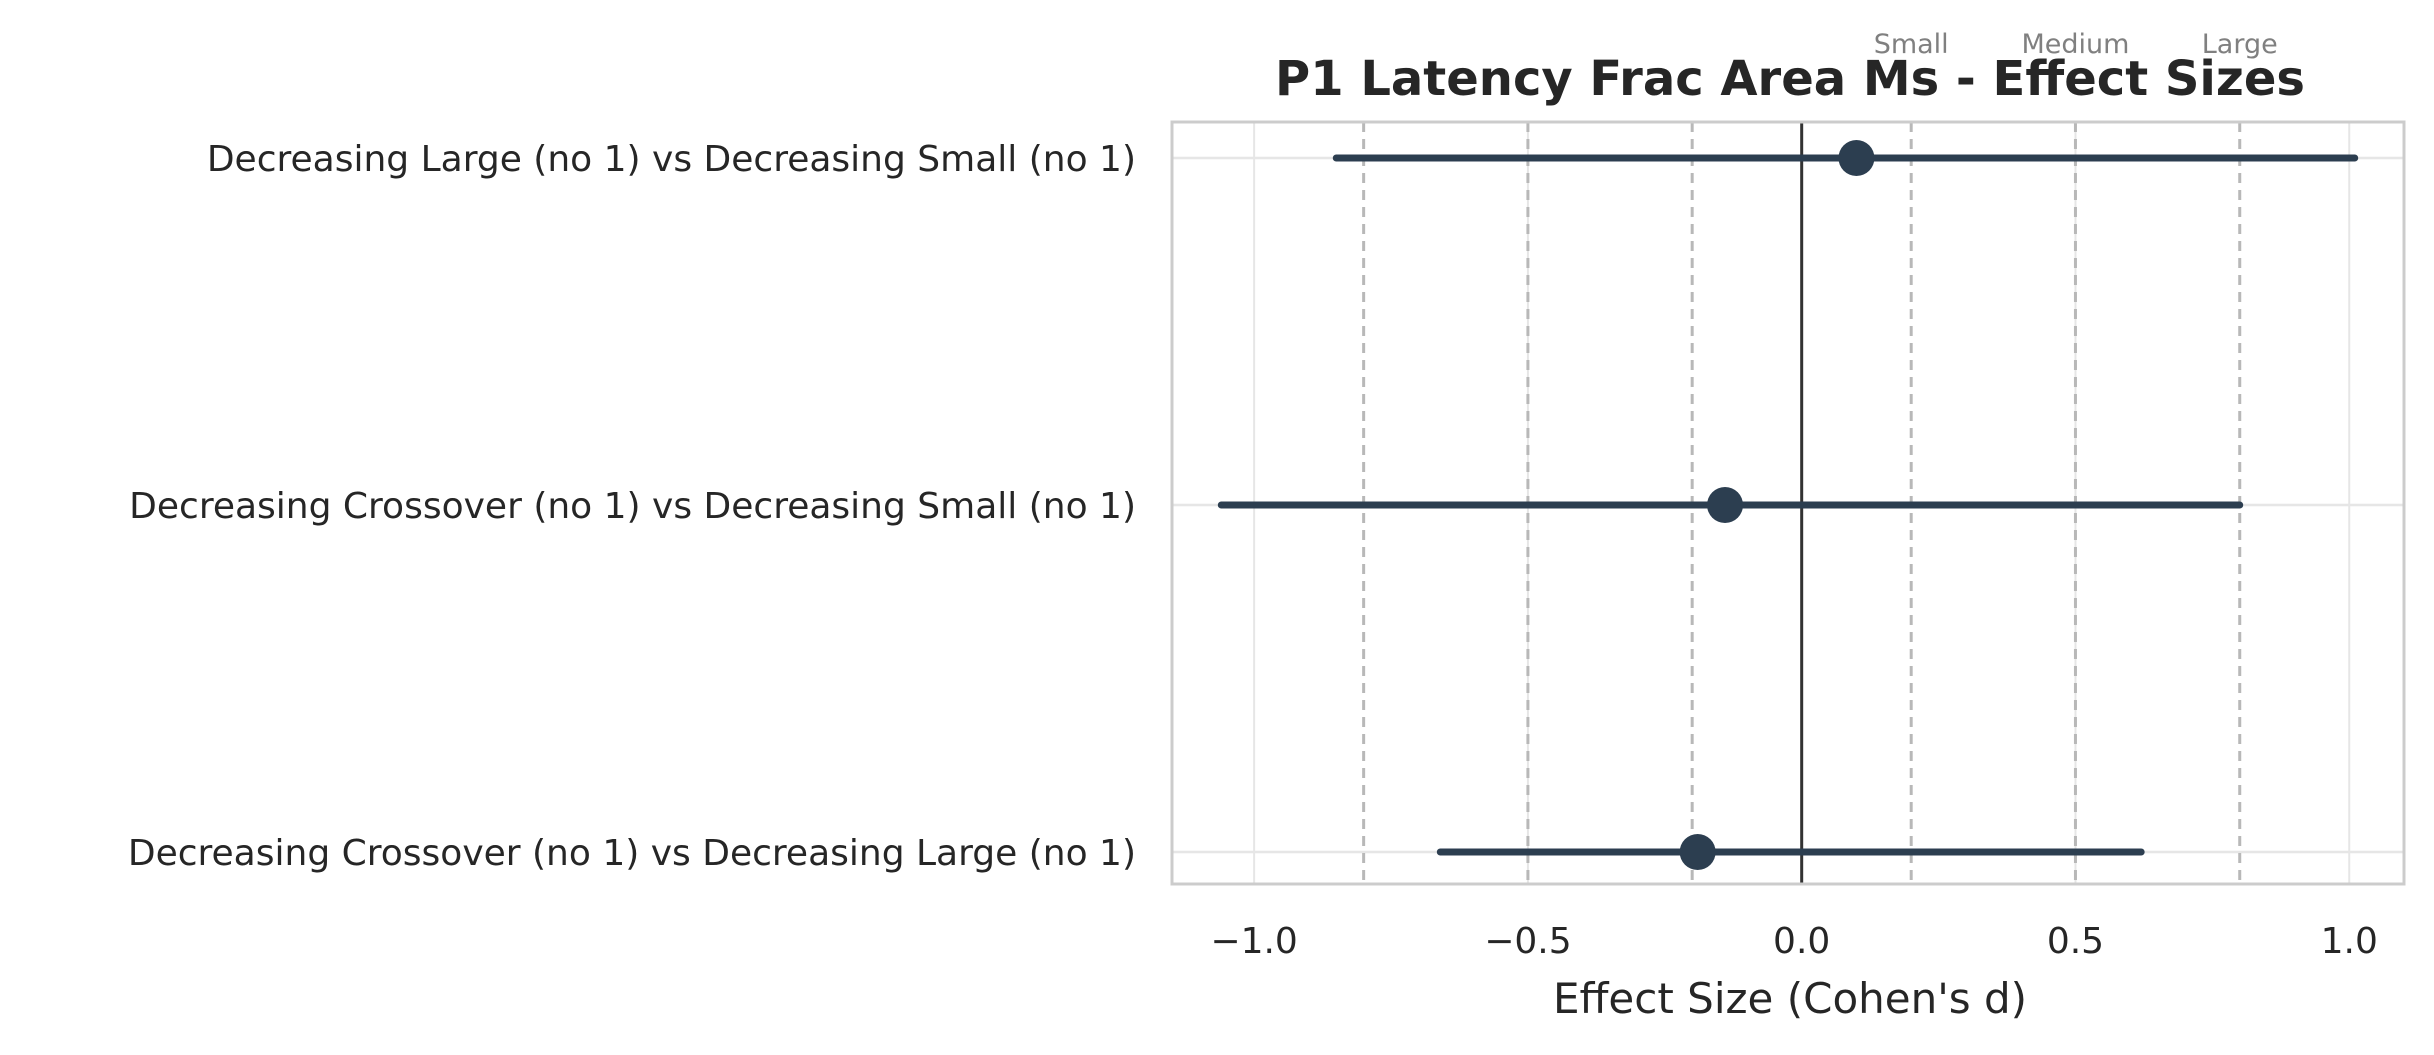 The image size is (2434, 1055). I want to click on x-tick-label-0: −1.0, so click(1253, 941).